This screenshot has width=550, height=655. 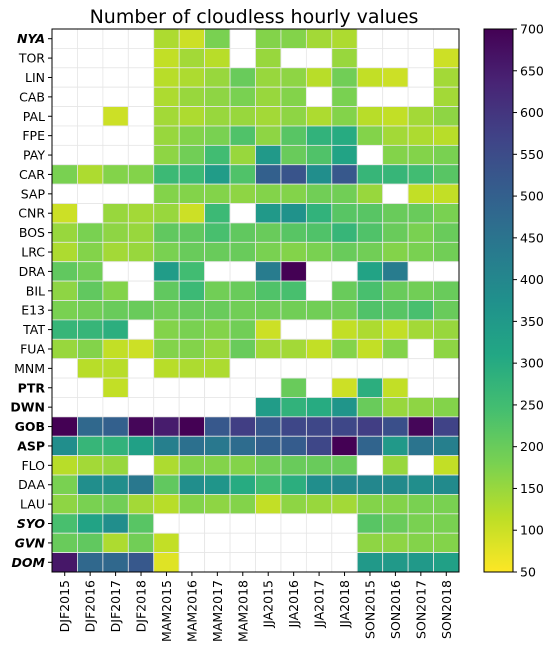 What do you see at coordinates (34, 155) in the screenshot?
I see `row-label: PAY` at bounding box center [34, 155].